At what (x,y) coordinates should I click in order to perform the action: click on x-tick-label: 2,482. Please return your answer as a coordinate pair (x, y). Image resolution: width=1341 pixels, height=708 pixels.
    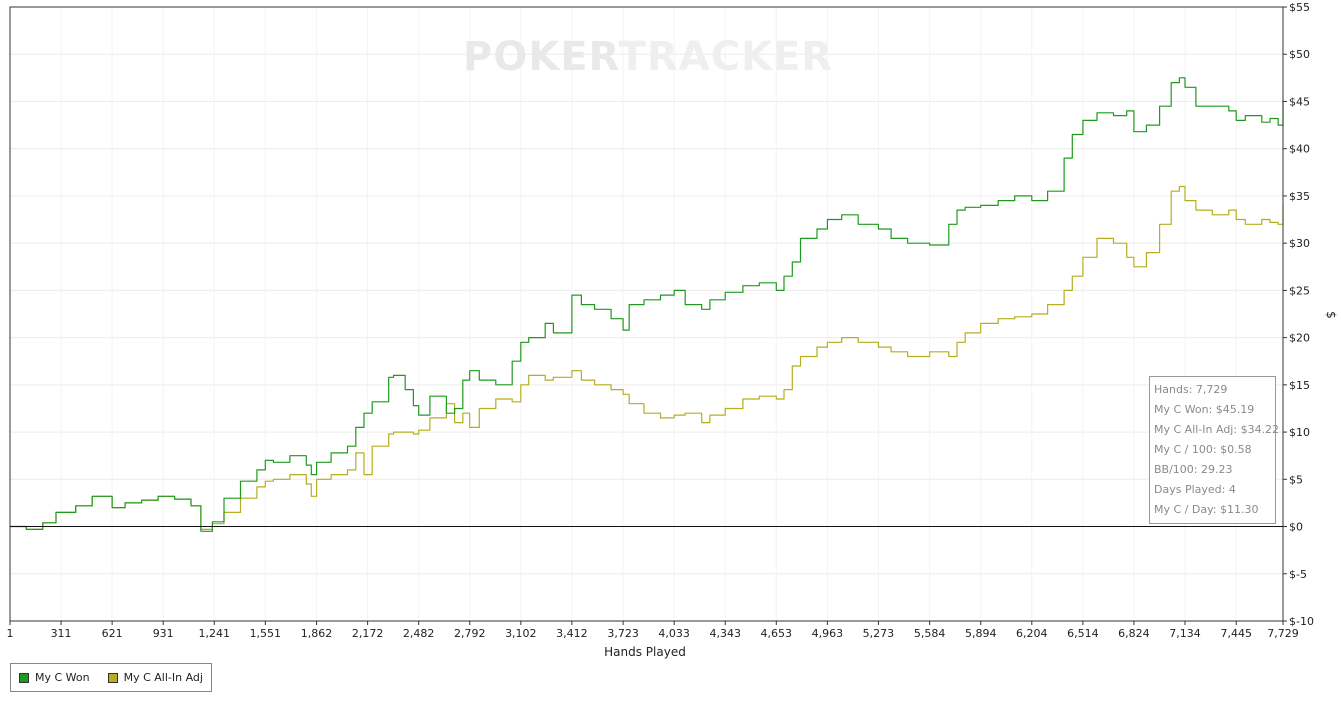
    Looking at the image, I should click on (419, 633).